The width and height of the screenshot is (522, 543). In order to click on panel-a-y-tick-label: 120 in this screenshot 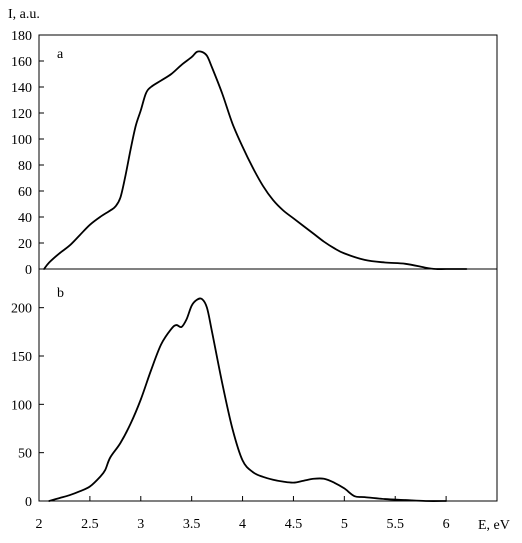, I will do `click(21, 114)`.